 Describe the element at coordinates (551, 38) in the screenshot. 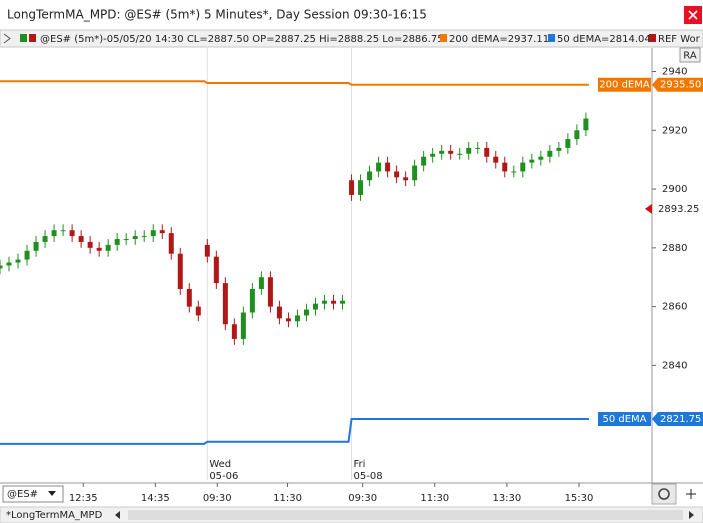

I see `ema50-swatch` at that location.